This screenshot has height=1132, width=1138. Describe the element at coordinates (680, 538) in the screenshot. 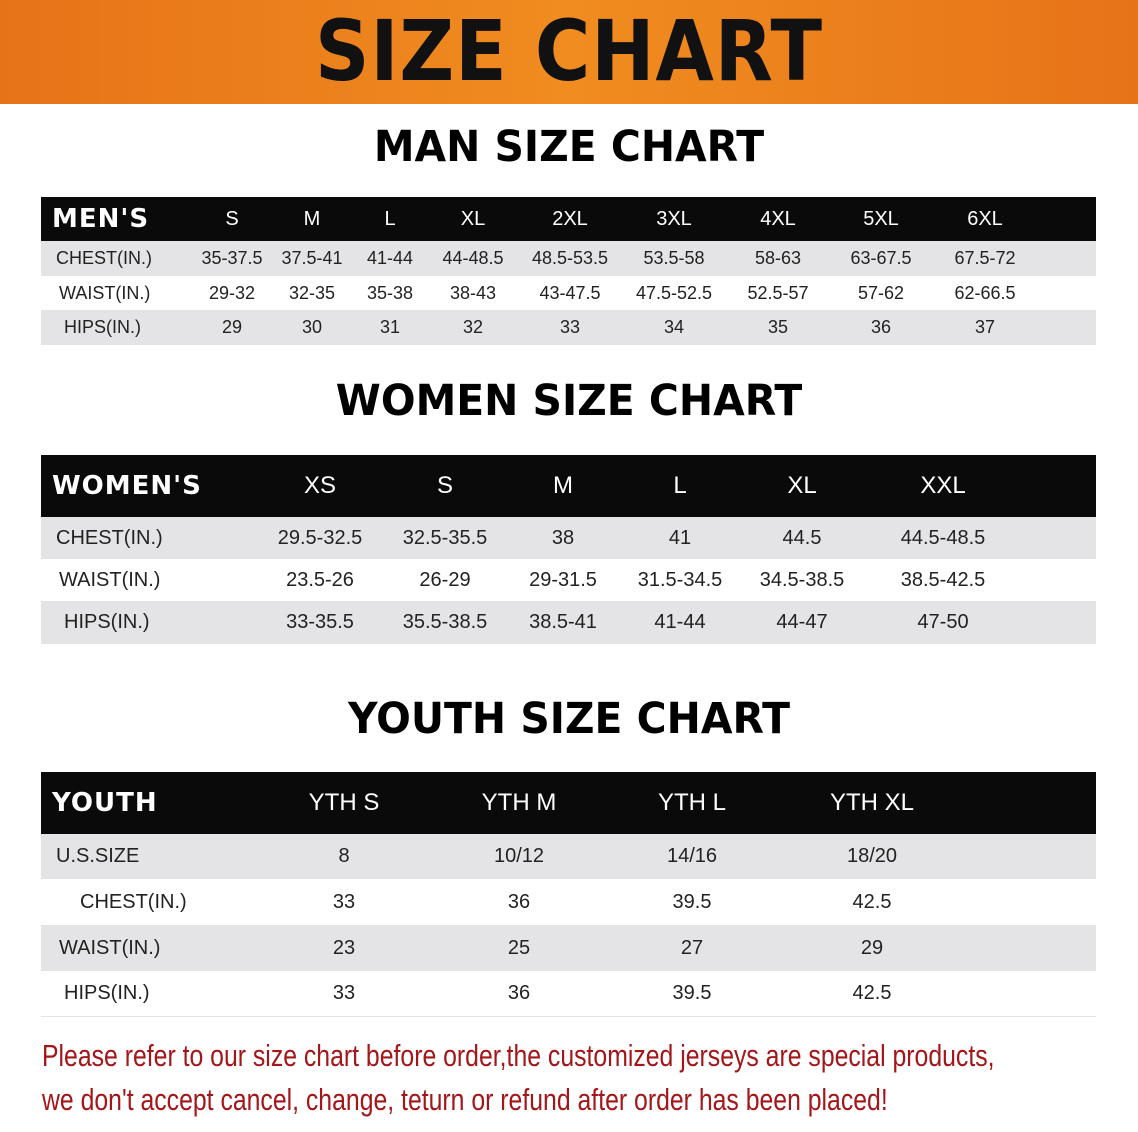

I see `table-cell: 41` at that location.